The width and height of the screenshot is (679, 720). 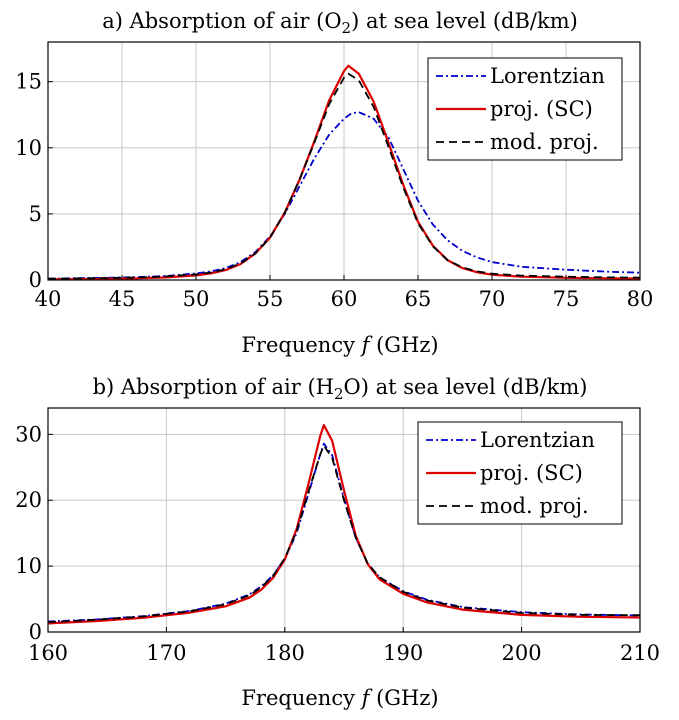 What do you see at coordinates (270, 299) in the screenshot?
I see `x-tick-label: 55` at bounding box center [270, 299].